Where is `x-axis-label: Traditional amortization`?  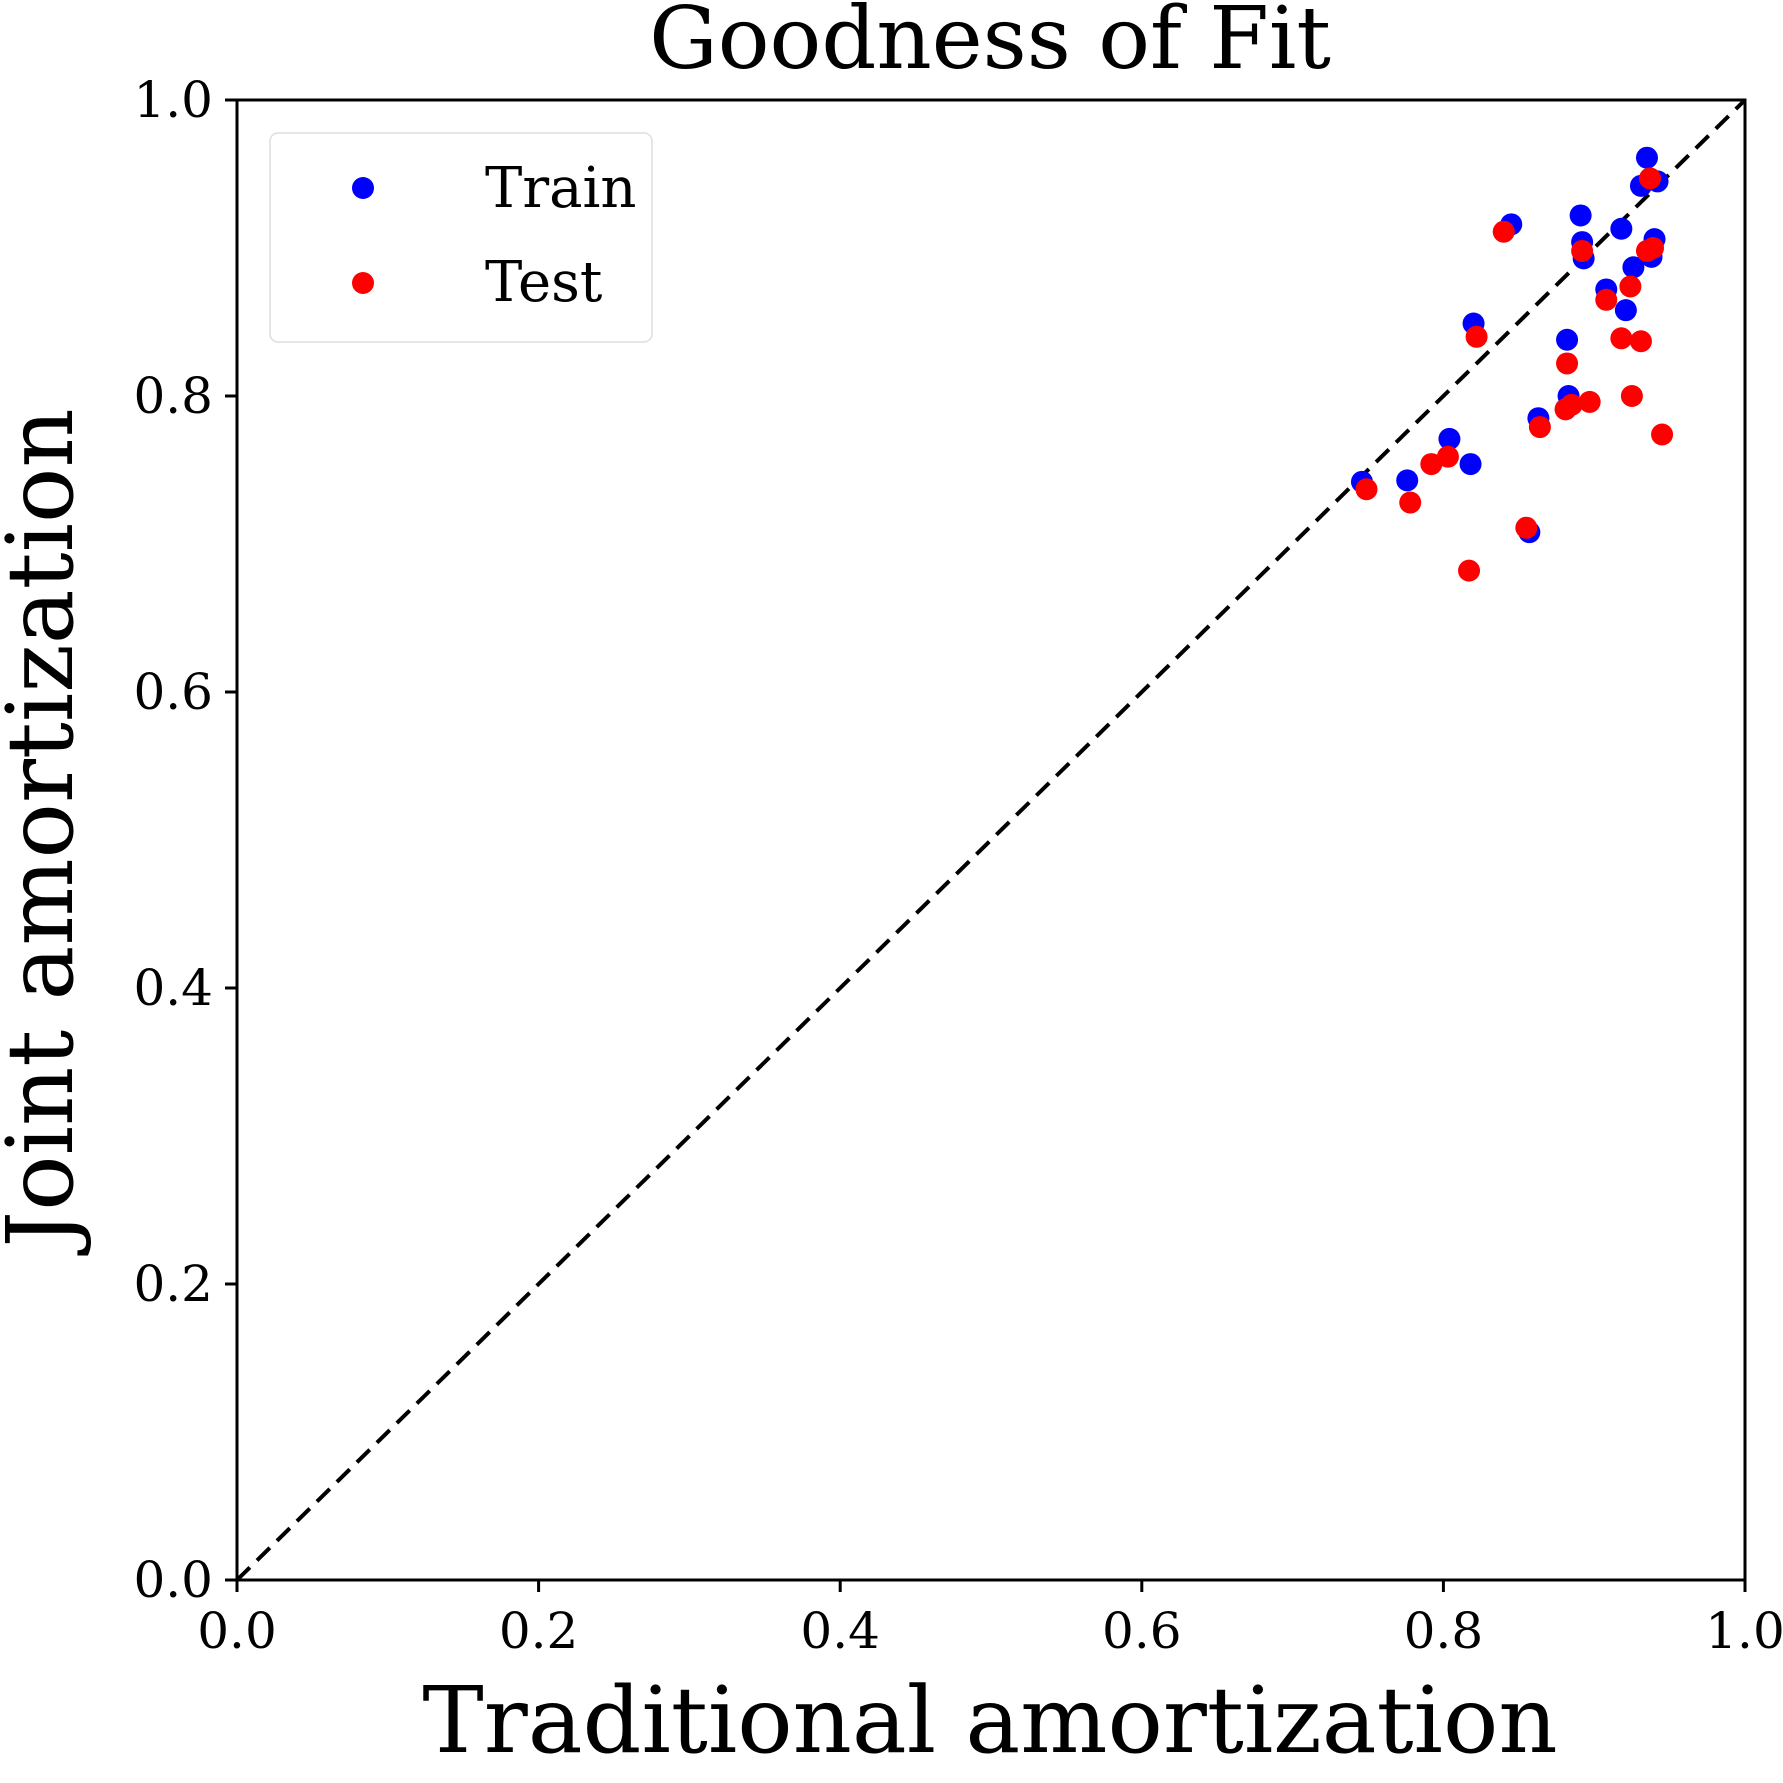 x-axis-label: Traditional amortization is located at coordinates (989, 1720).